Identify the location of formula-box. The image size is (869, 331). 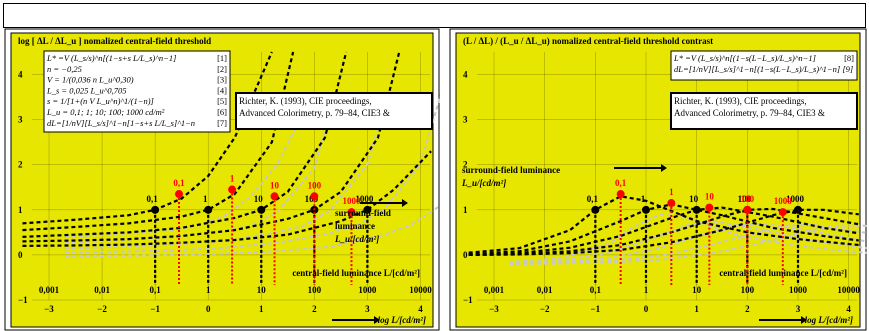
(137, 91).